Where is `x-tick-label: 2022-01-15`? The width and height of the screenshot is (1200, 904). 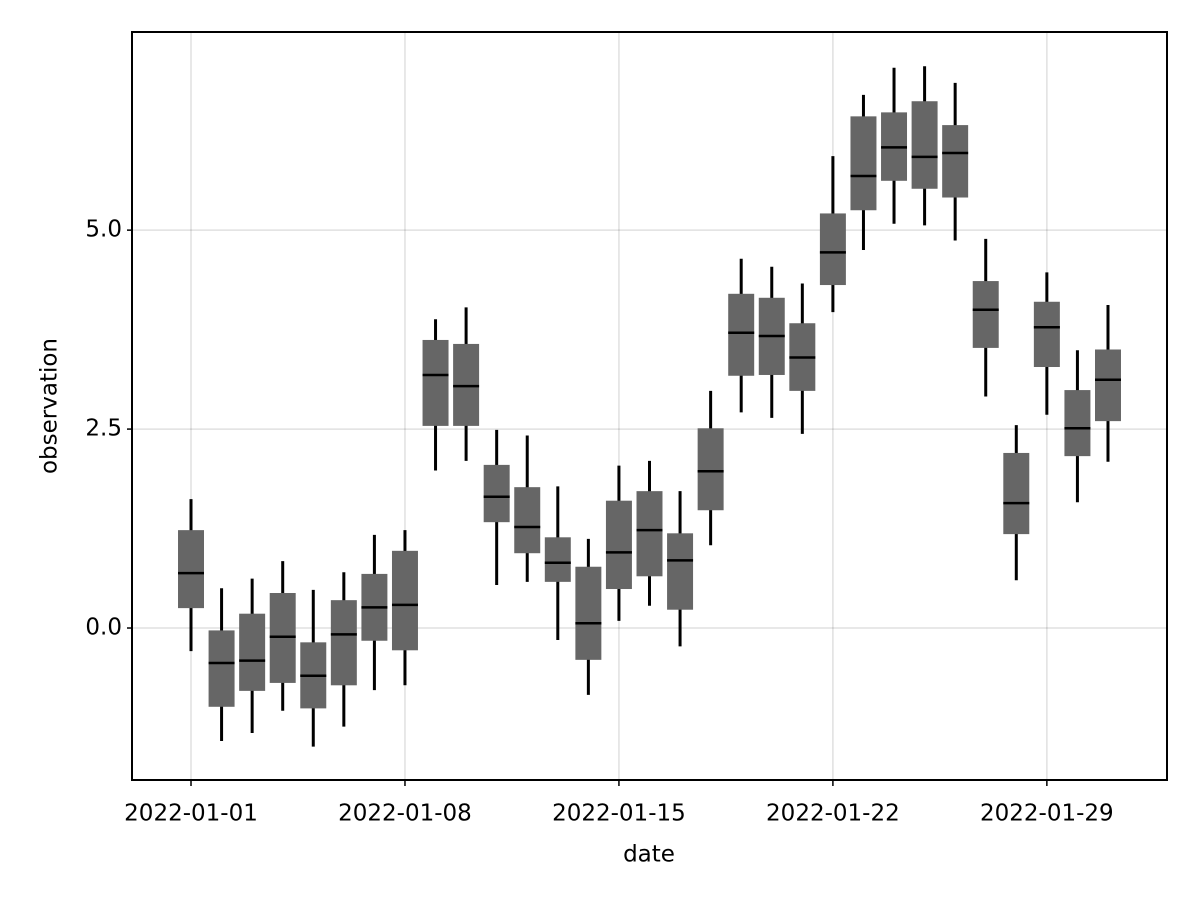
x-tick-label: 2022-01-15 is located at coordinates (619, 814).